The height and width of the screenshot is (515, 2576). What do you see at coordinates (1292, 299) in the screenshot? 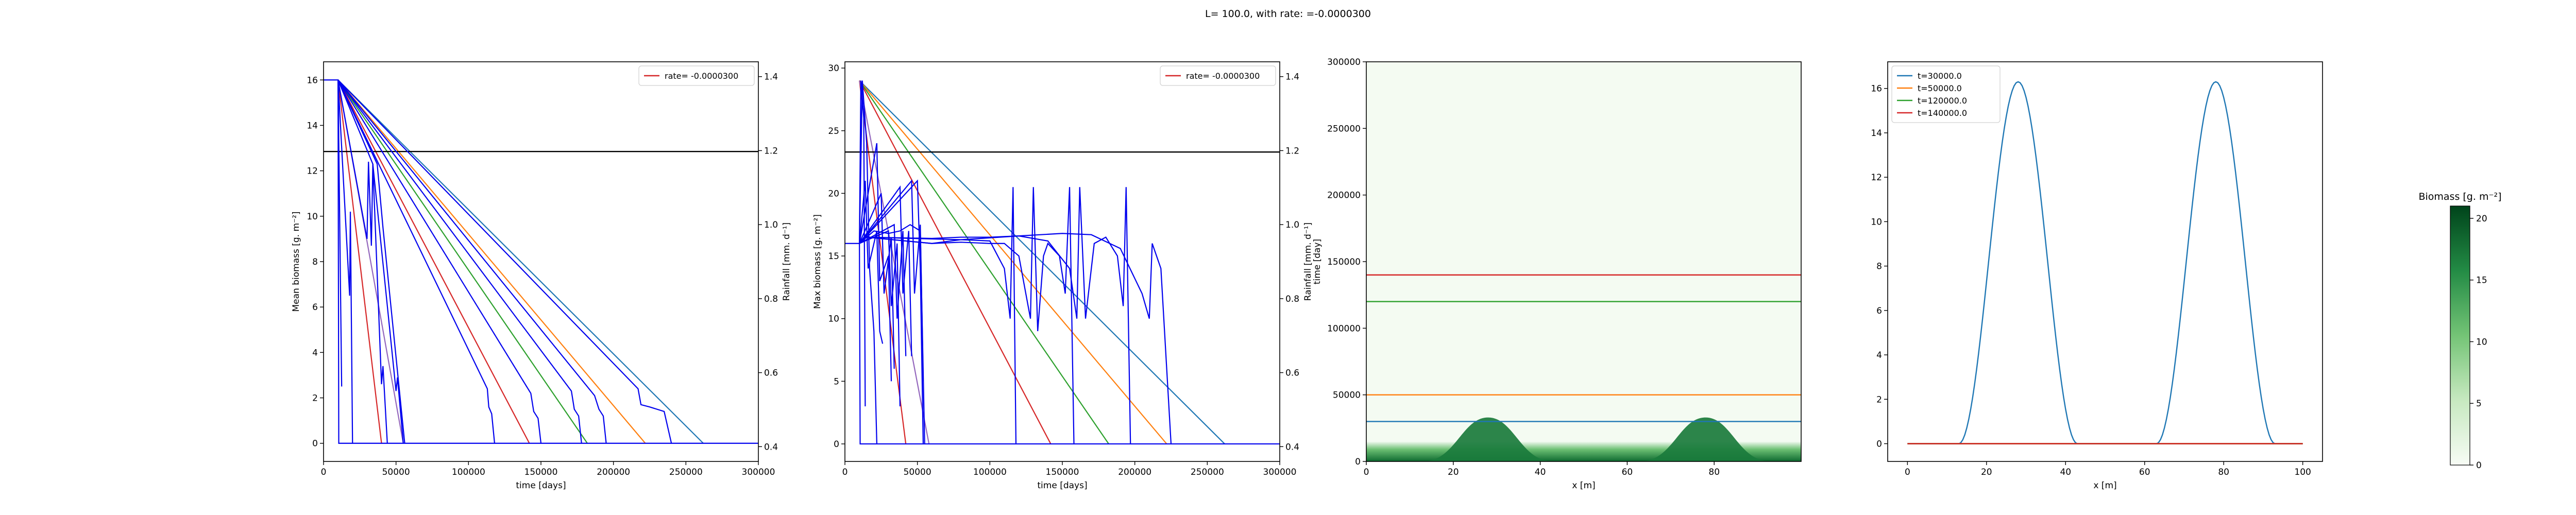
I see `y-right-tick-label: 0.8` at bounding box center [1292, 299].